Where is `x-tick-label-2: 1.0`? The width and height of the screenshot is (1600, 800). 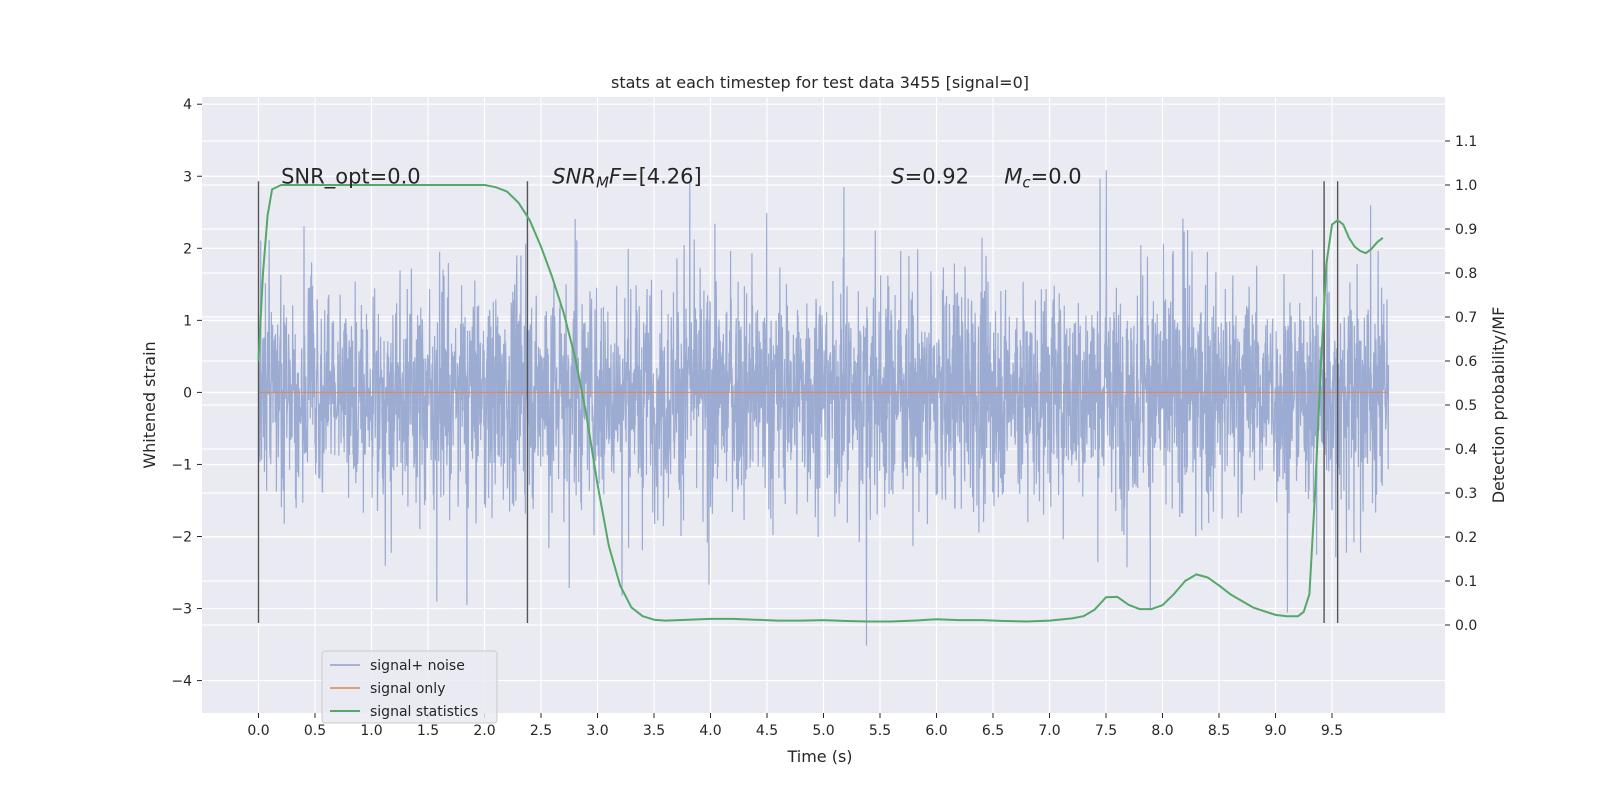 x-tick-label-2: 1.0 is located at coordinates (371, 731).